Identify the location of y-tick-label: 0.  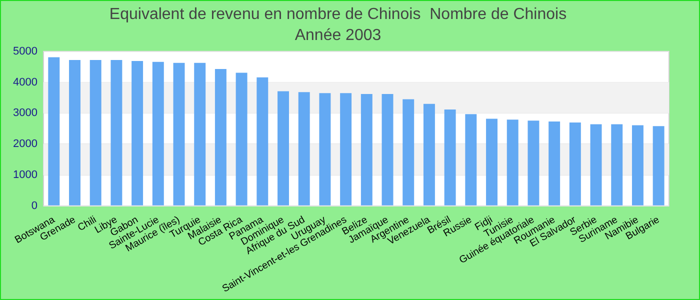
(34, 206).